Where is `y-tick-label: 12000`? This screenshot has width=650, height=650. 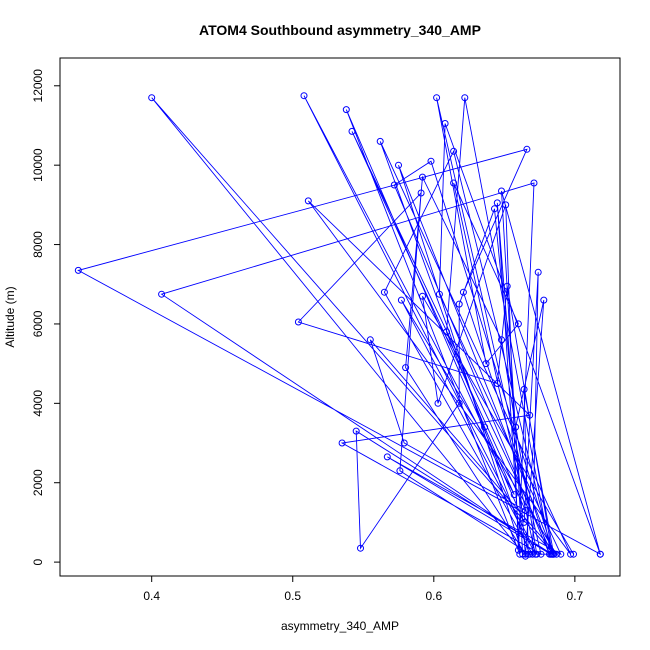
y-tick-label: 12000 is located at coordinates (38, 86).